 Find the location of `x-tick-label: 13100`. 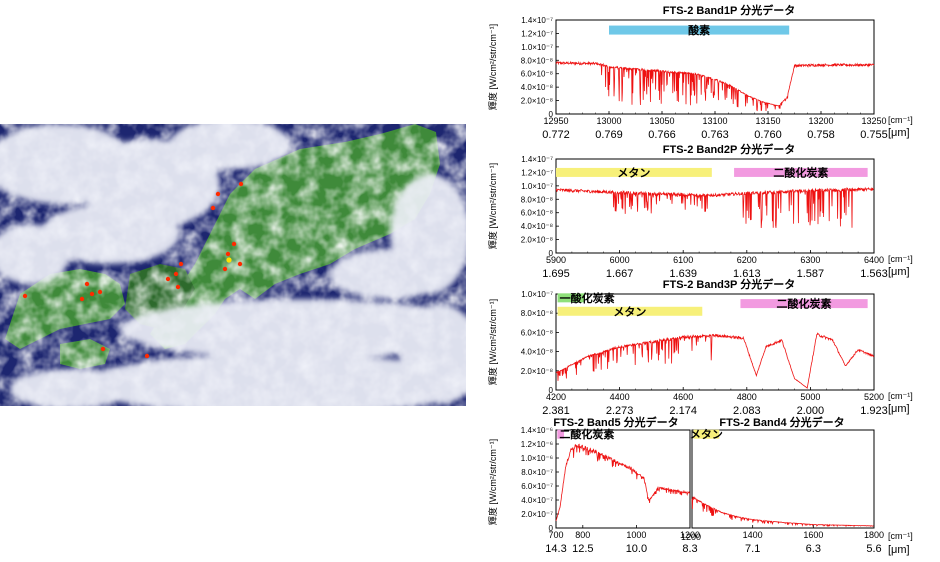

x-tick-label: 13100 is located at coordinates (714, 121).